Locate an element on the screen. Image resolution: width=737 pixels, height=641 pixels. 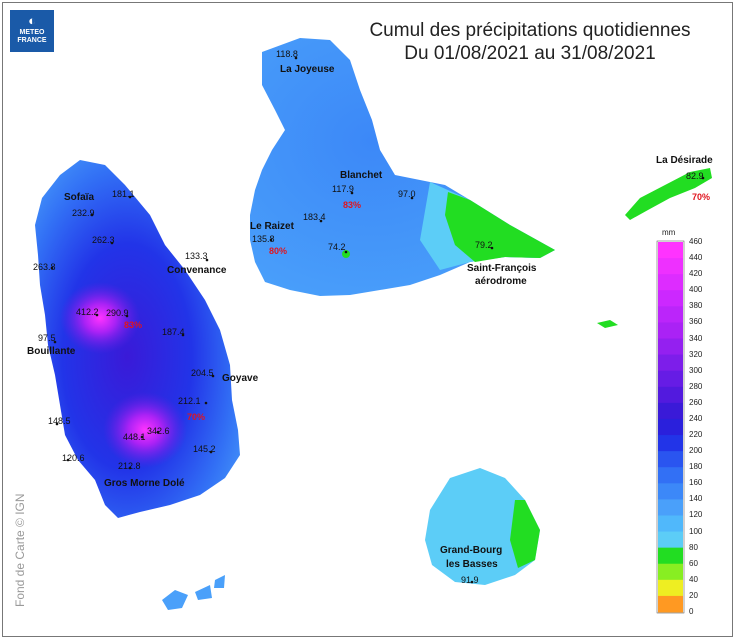
rain-value: 97.5 is located at coordinates (47, 338).